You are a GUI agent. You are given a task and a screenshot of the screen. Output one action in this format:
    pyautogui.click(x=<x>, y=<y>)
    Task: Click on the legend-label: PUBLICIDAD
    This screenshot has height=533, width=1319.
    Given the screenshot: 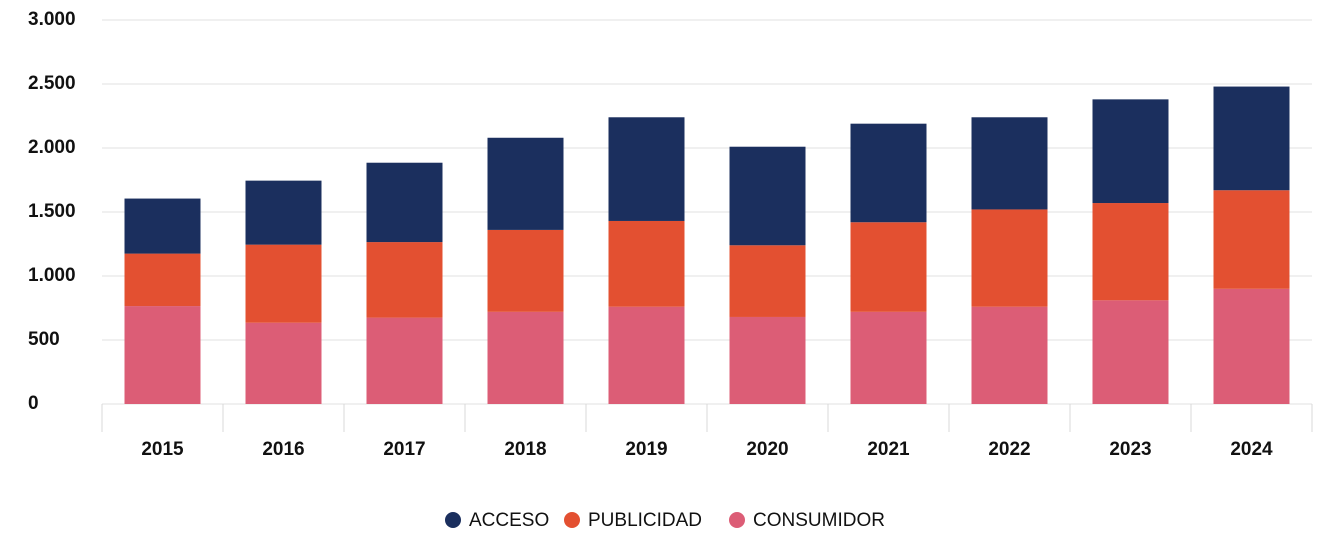 What is the action you would take?
    pyautogui.click(x=645, y=520)
    